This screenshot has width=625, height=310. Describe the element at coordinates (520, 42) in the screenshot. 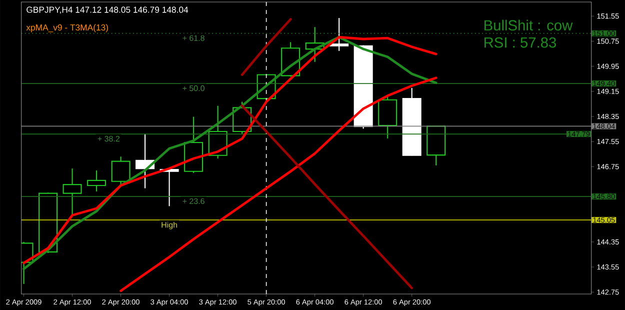

I see `text: RSI : 57.83` at that location.